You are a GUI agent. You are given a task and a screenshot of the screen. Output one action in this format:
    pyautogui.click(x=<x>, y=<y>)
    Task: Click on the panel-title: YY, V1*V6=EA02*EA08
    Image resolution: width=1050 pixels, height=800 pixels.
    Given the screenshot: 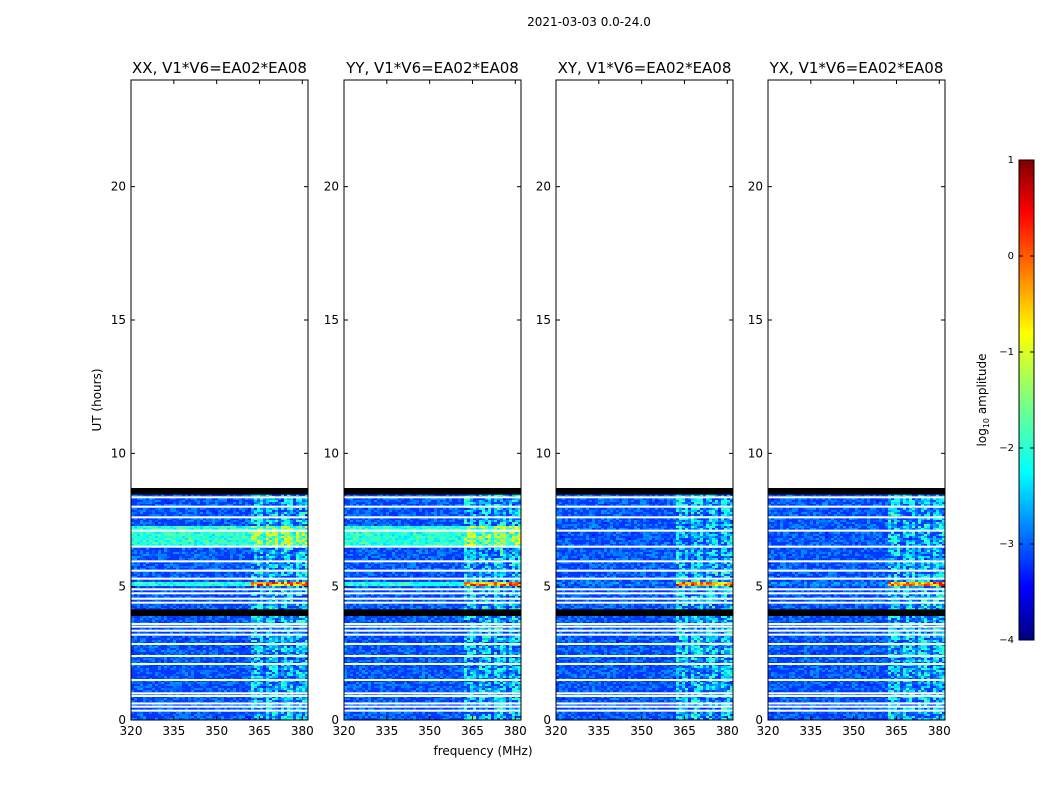 What is the action you would take?
    pyautogui.click(x=432, y=68)
    